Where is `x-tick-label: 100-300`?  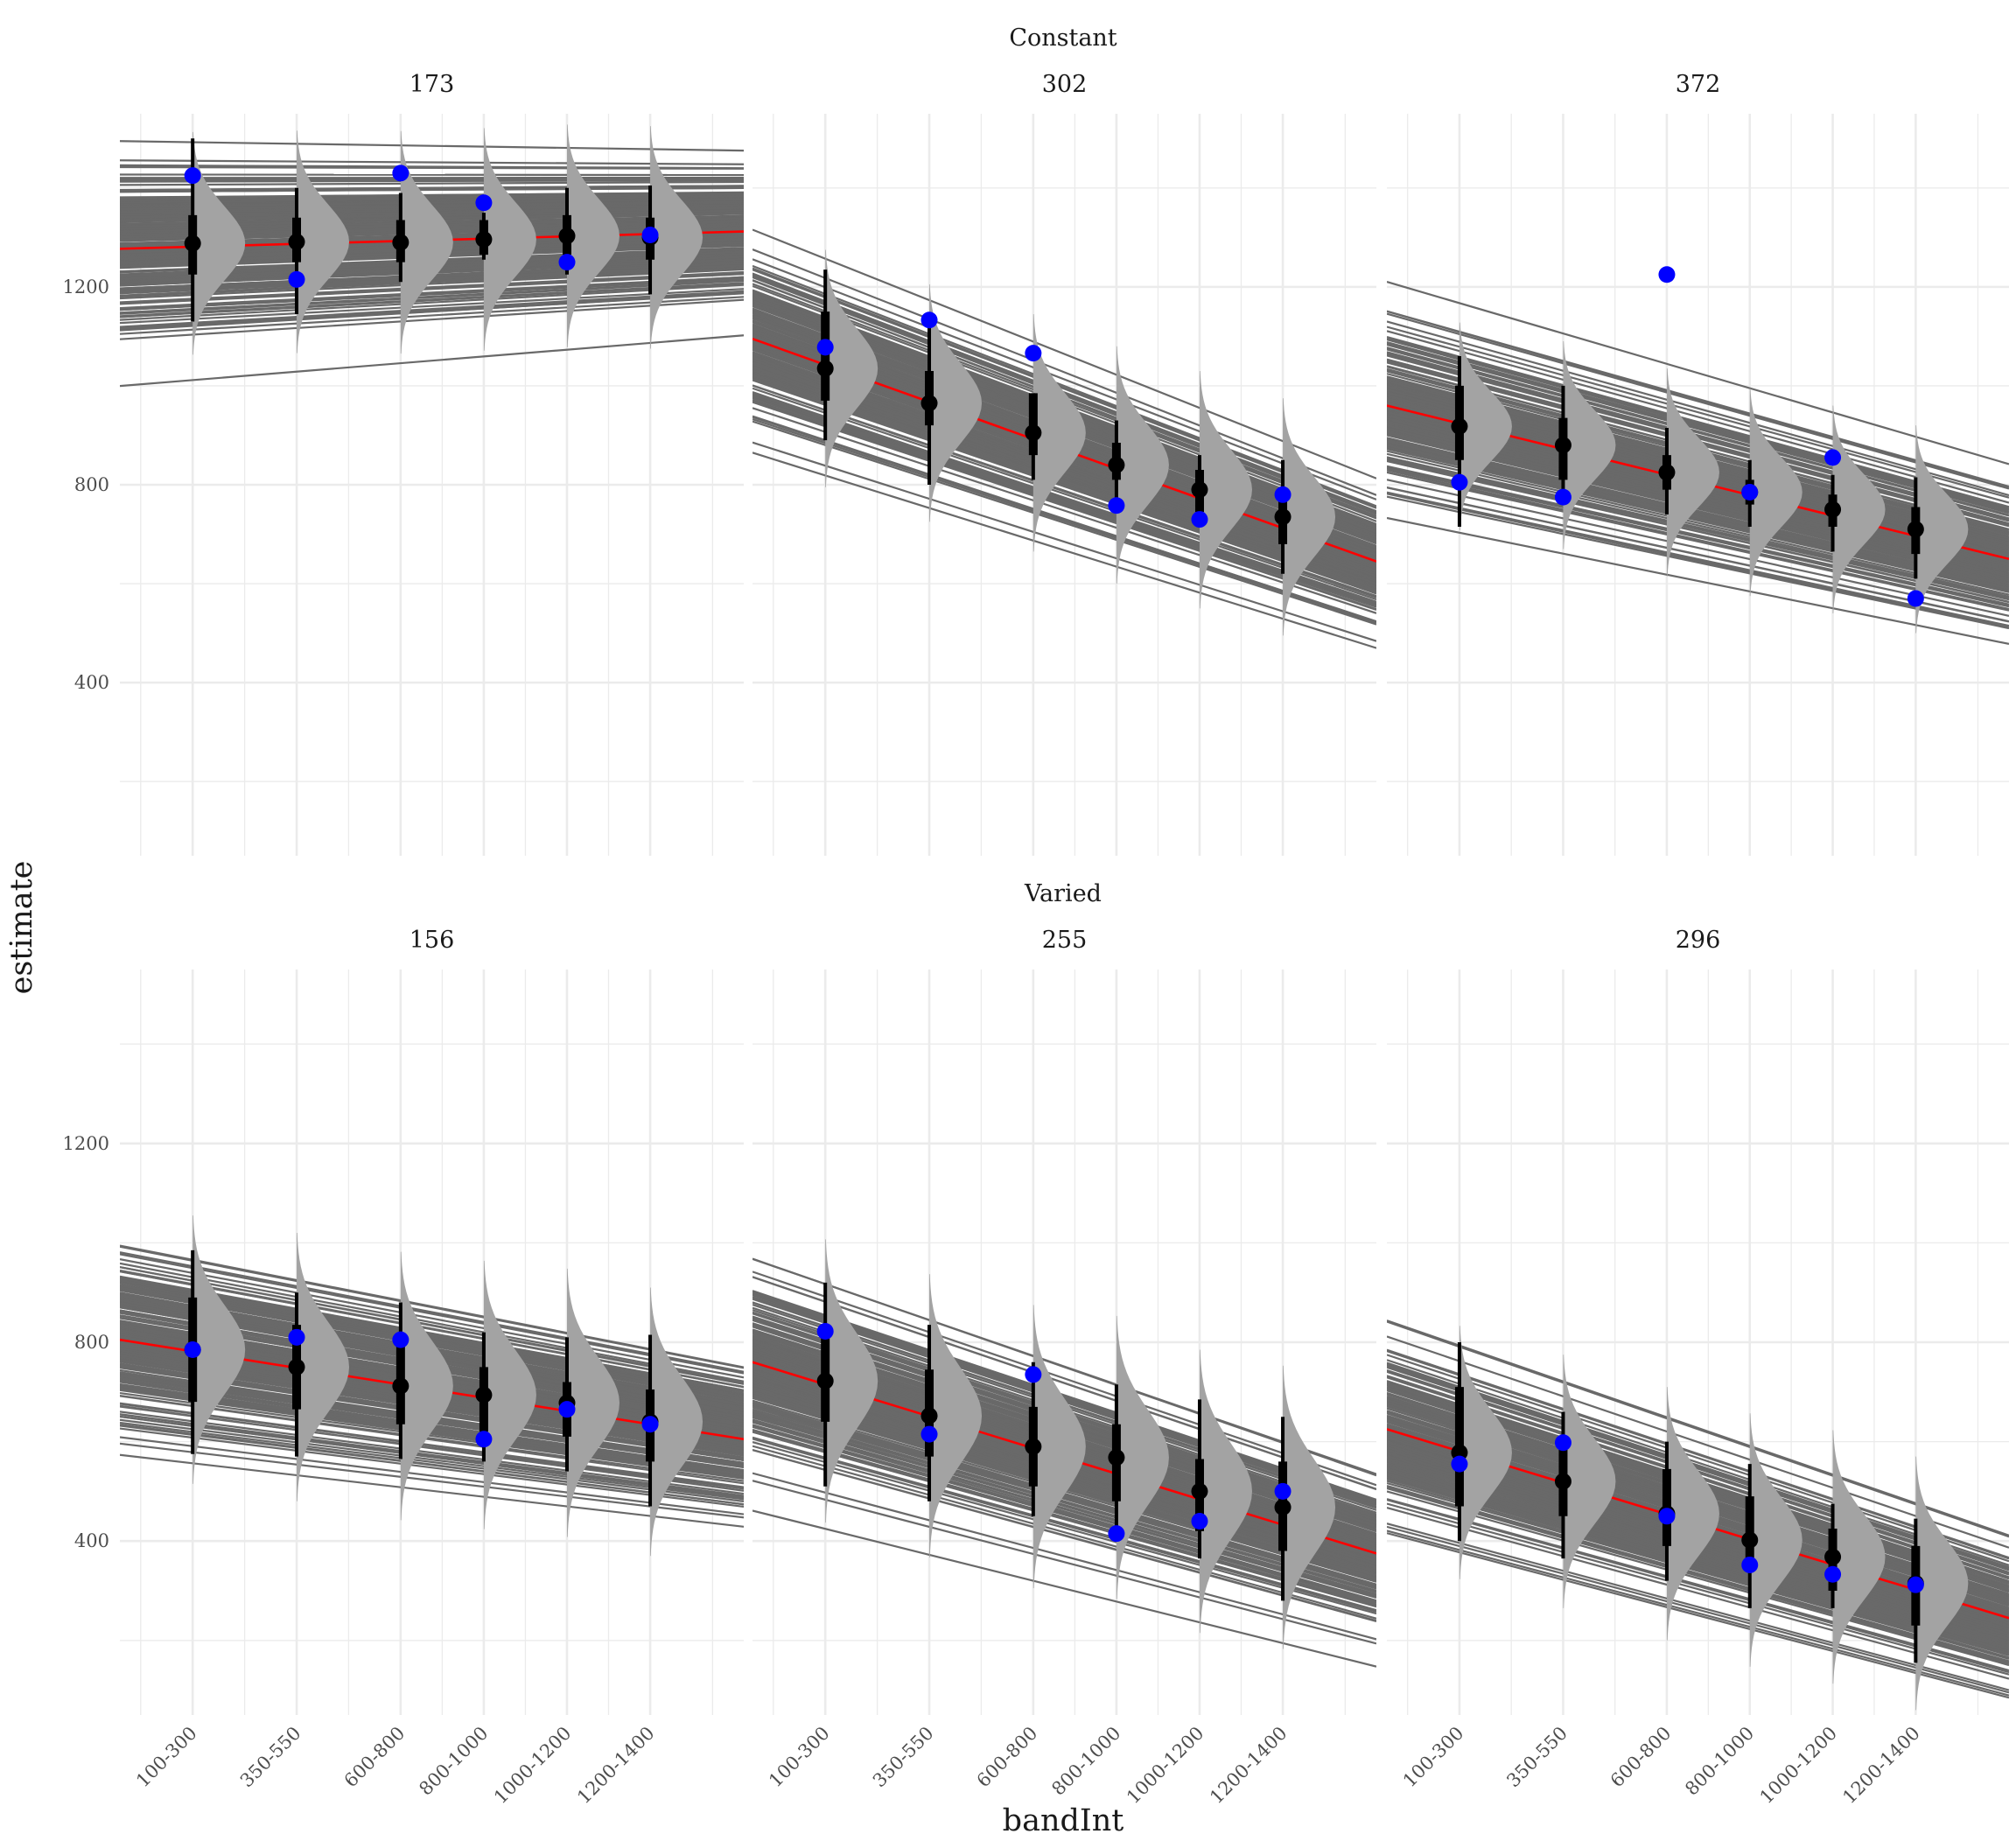
x-tick-label: 100-300 is located at coordinates (1433, 1757).